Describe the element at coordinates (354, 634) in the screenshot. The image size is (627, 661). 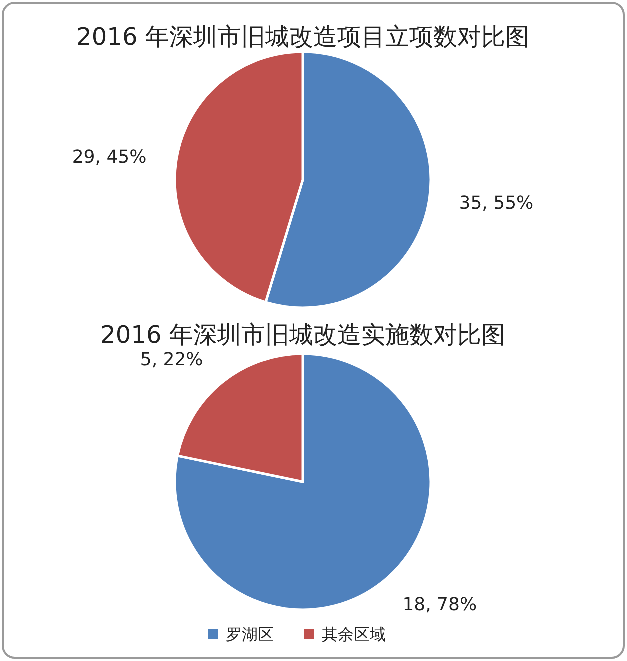
I see `legend-label: 其余区域` at that location.